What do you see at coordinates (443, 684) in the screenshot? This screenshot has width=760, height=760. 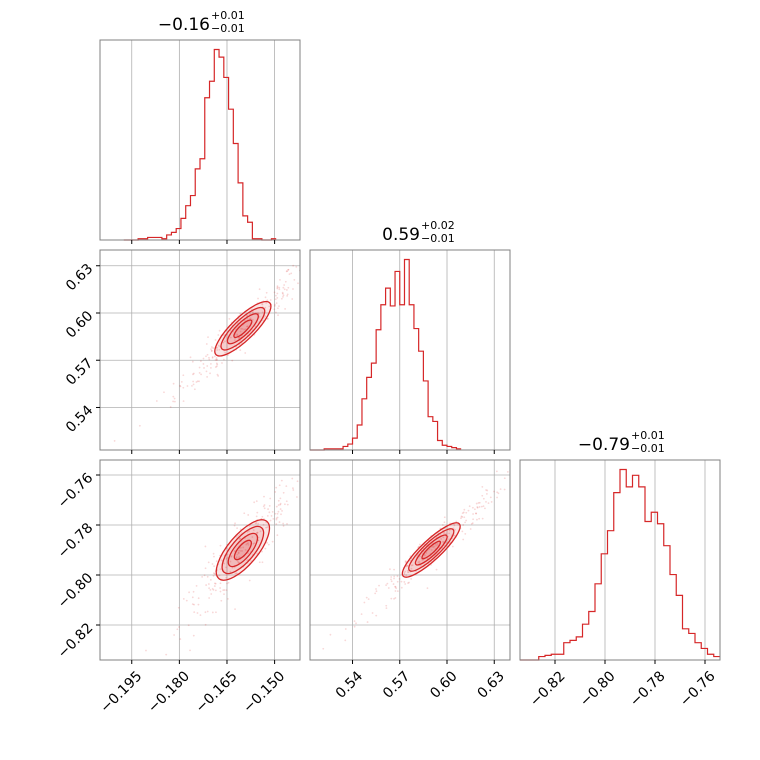 I see `x-tick-label-1-2: 0.60` at bounding box center [443, 684].